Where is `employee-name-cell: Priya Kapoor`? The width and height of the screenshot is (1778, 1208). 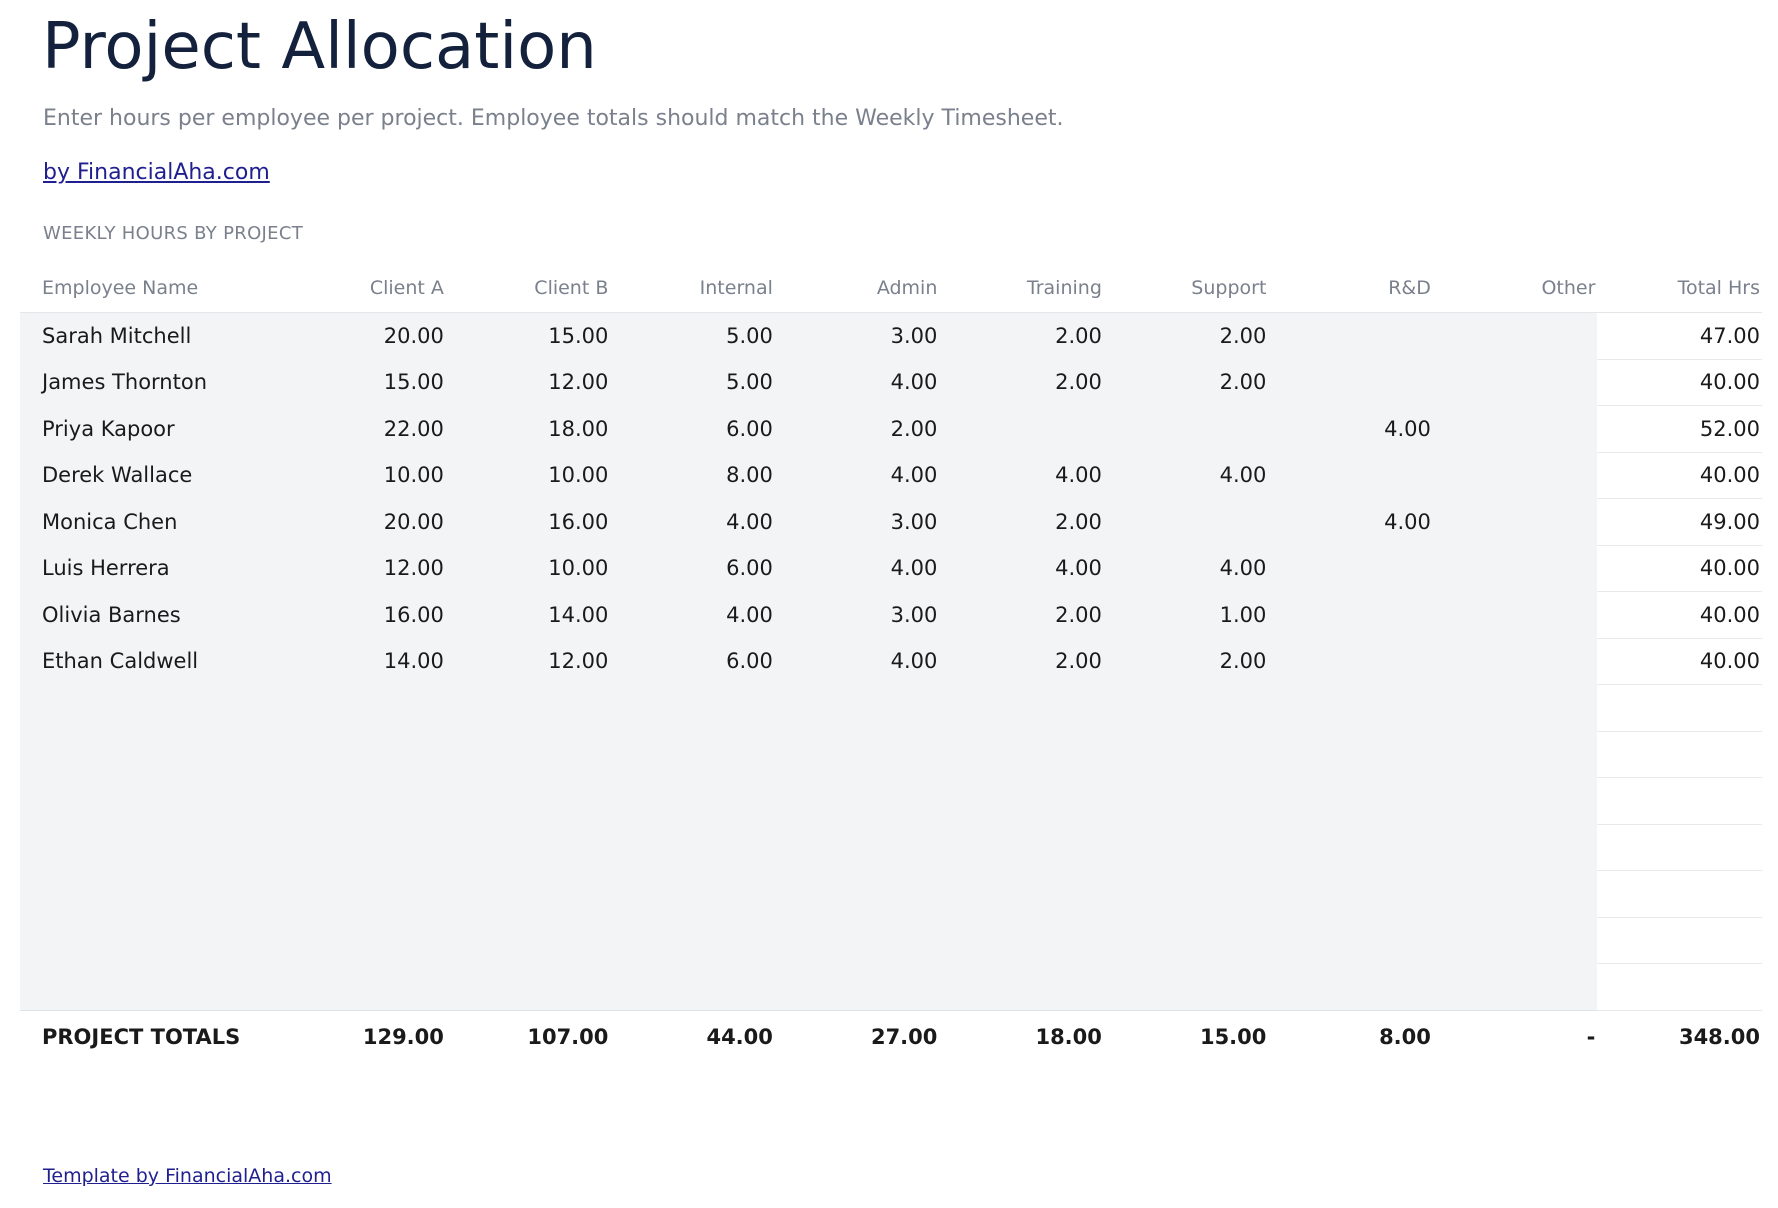 employee-name-cell: Priya Kapoor is located at coordinates (151, 428).